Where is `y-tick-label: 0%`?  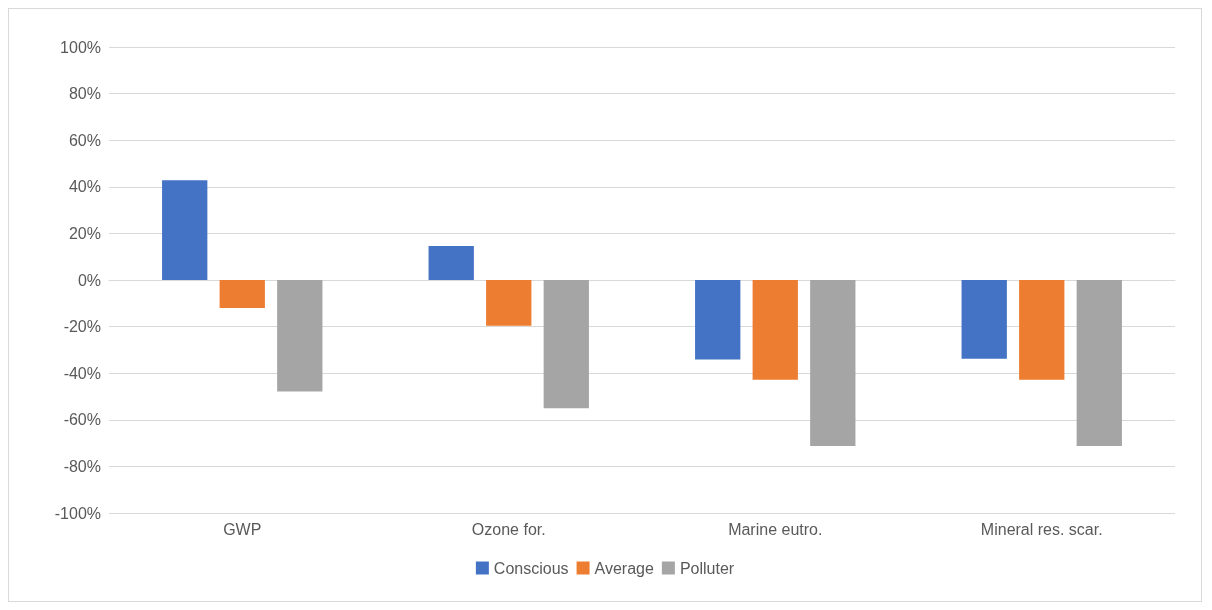 y-tick-label: 0% is located at coordinates (89, 280).